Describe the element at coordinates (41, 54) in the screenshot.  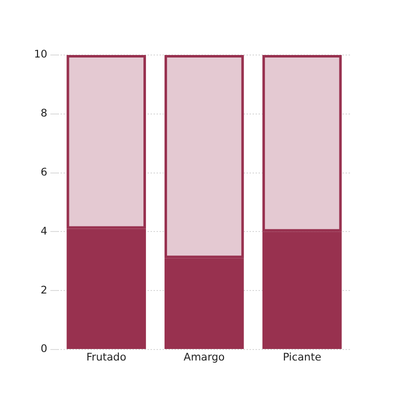
I see `y-tick-label: 10` at that location.